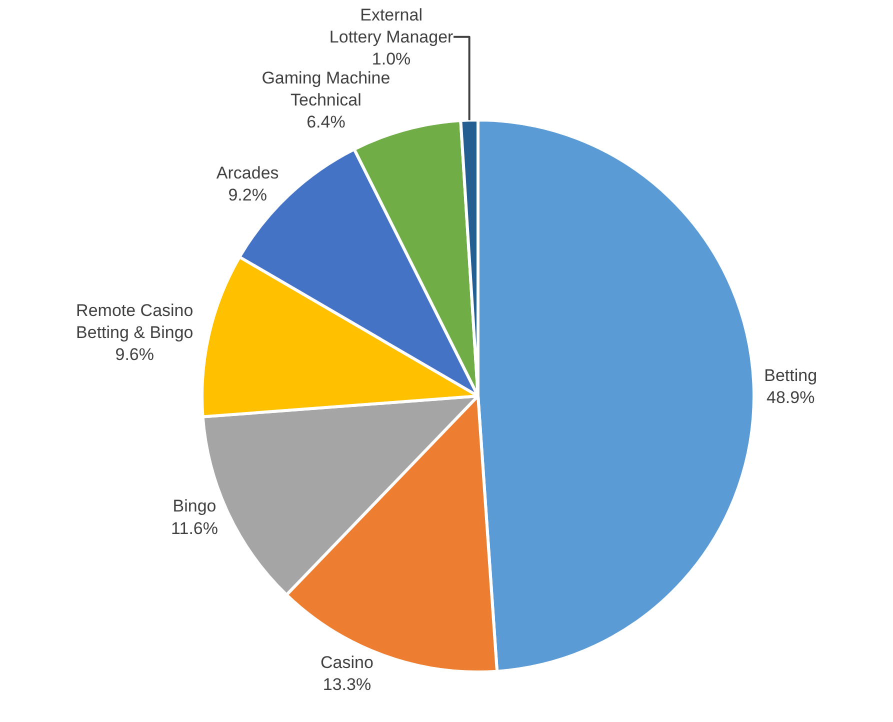 This screenshot has height=722, width=893. Describe the element at coordinates (326, 89) in the screenshot. I see `slice-label: Gaming Machine Technical` at that location.